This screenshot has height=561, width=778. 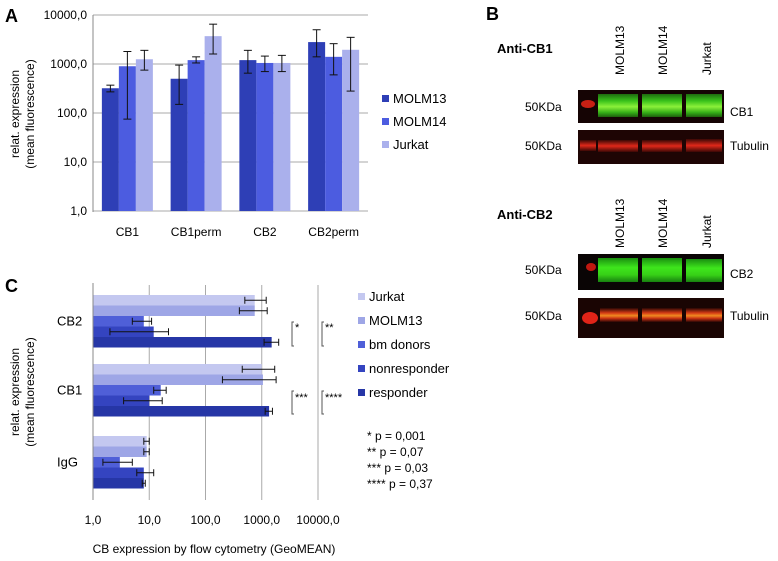 What do you see at coordinates (67, 461) in the screenshot?
I see `chart-c-y-tick-label: IgG` at bounding box center [67, 461].